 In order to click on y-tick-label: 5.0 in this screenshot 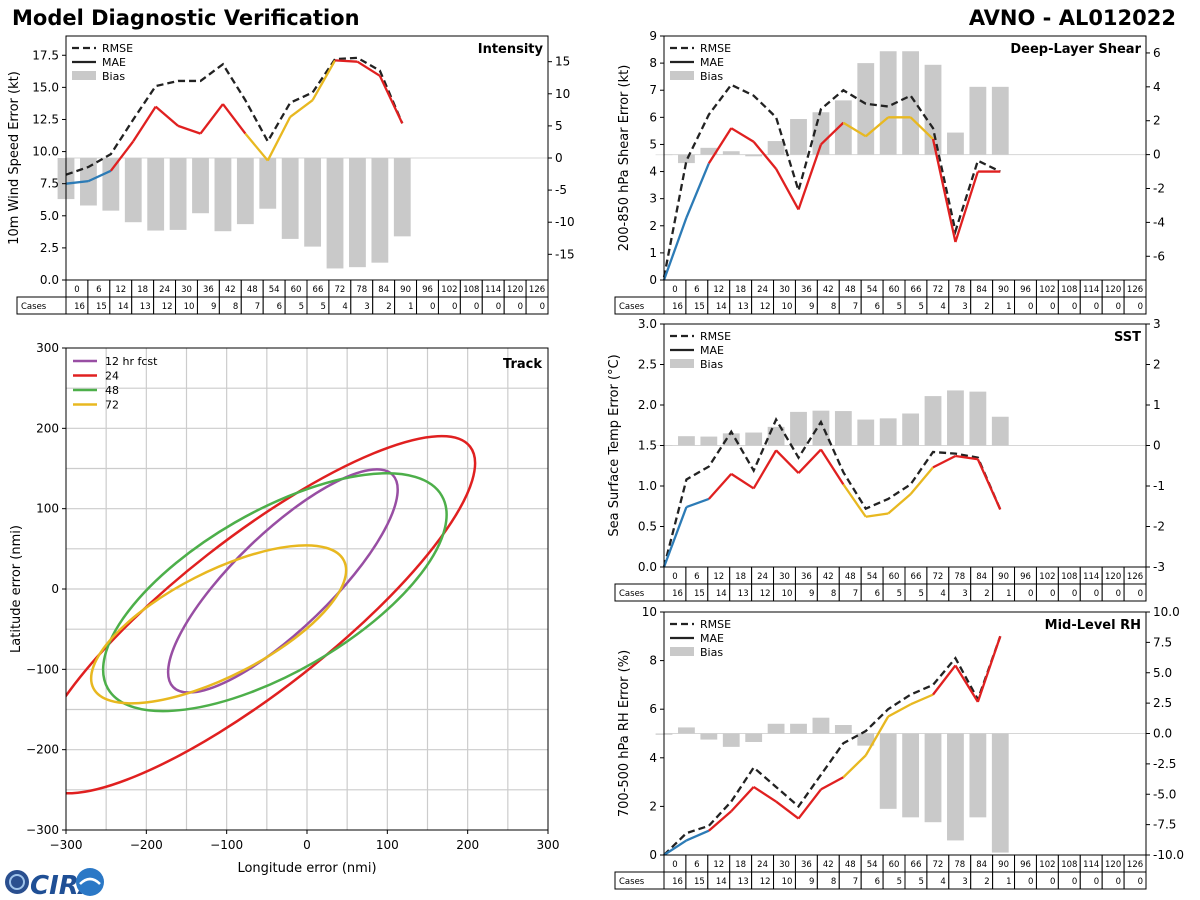, I will do `click(49, 216)`.